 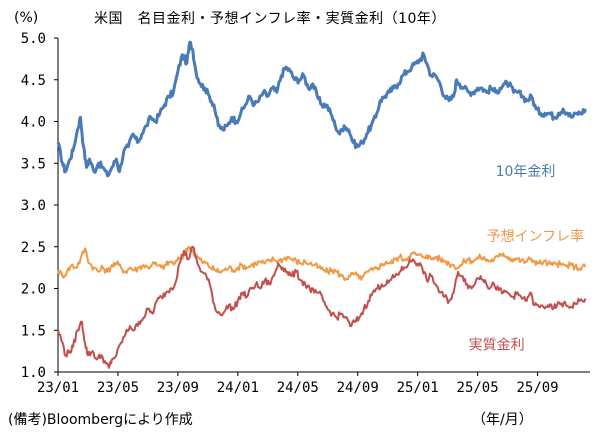 I want to click on x-tick-label: 23/09, so click(x=178, y=388).